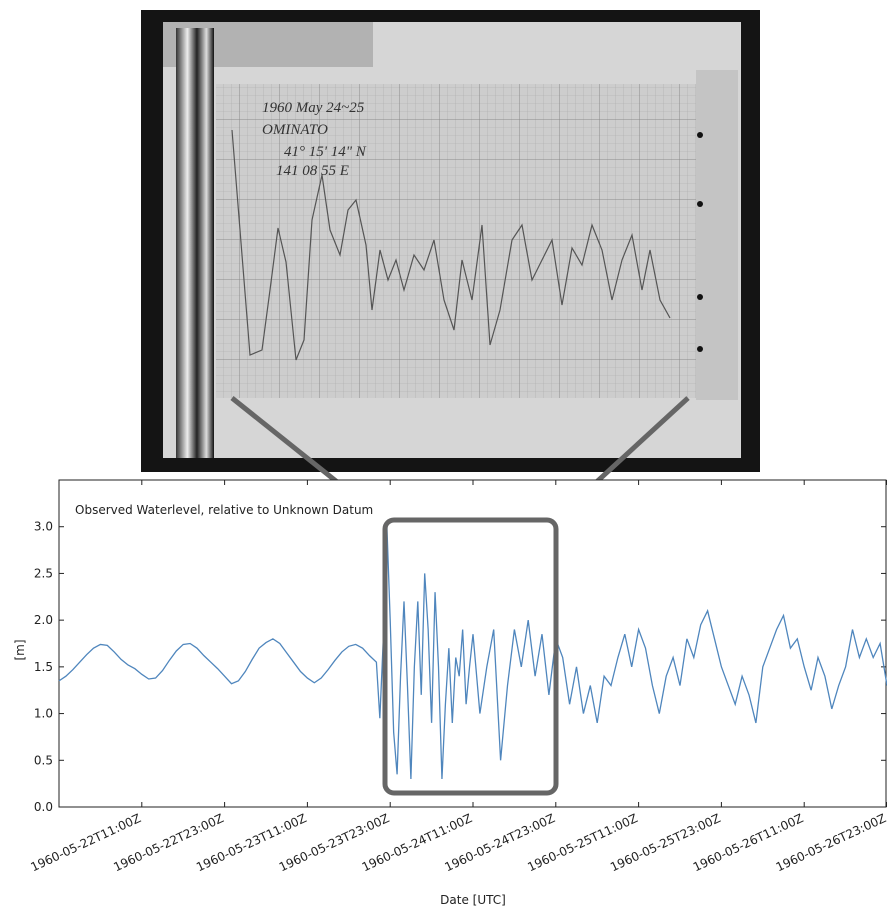 The width and height of the screenshot is (887, 910). Describe the element at coordinates (43, 714) in the screenshot. I see `y-tick-label: 1.0` at that location.